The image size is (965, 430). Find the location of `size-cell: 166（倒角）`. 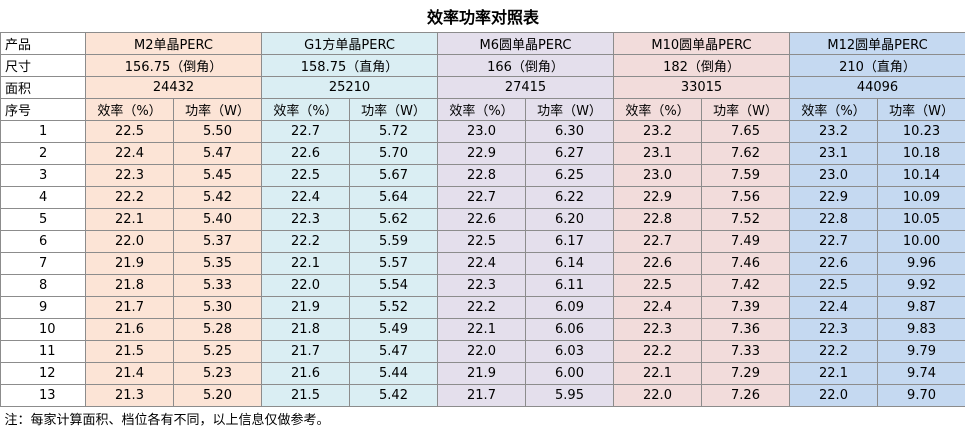

size-cell: 166（倒角） is located at coordinates (525, 65).